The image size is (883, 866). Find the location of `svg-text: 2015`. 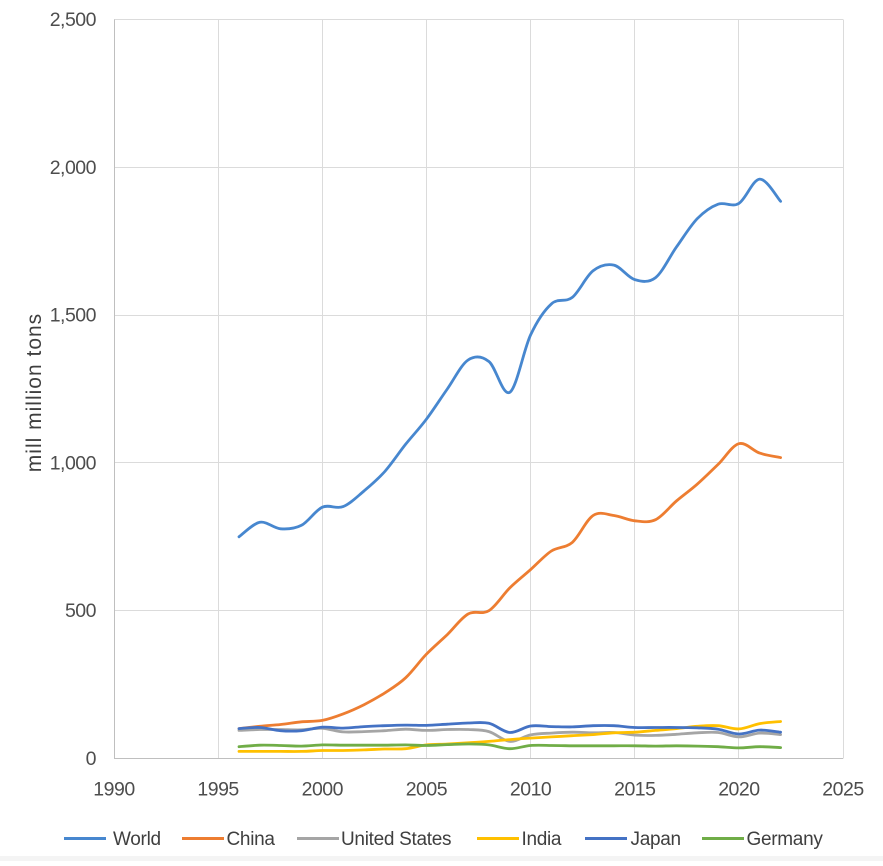

svg-text: 2015 is located at coordinates (635, 790).